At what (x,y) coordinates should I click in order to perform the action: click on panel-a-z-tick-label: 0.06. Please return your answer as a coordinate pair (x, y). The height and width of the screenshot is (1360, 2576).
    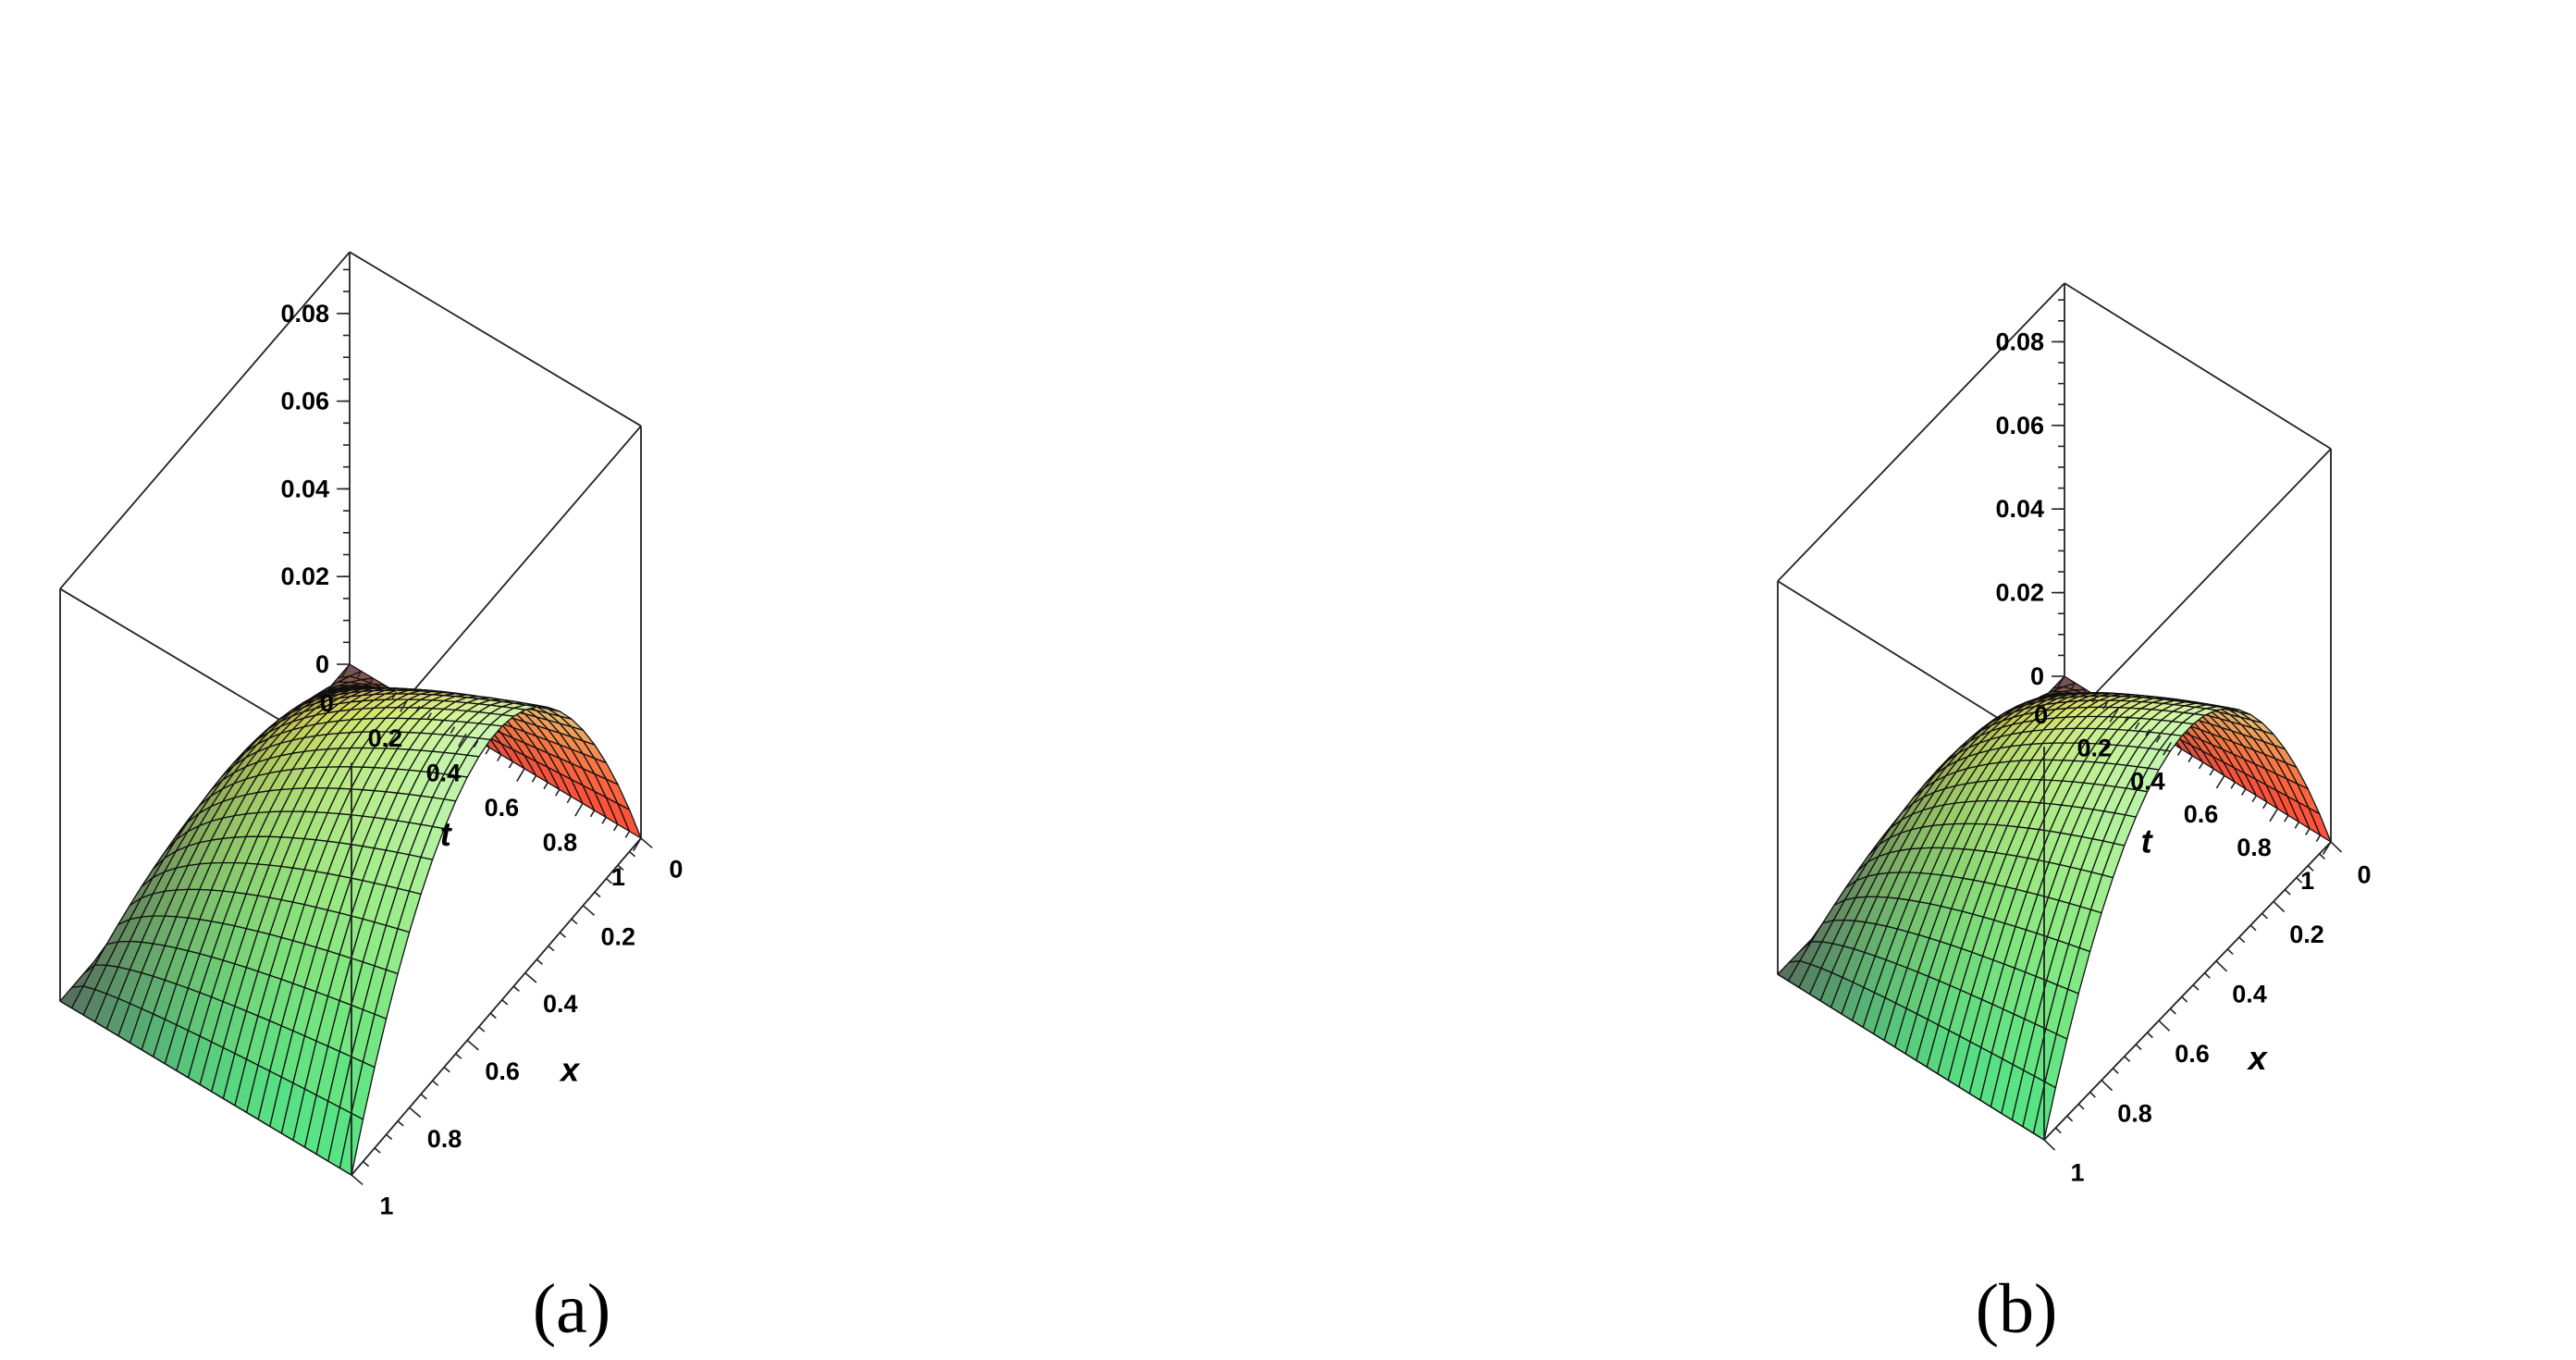
    Looking at the image, I should click on (304, 401).